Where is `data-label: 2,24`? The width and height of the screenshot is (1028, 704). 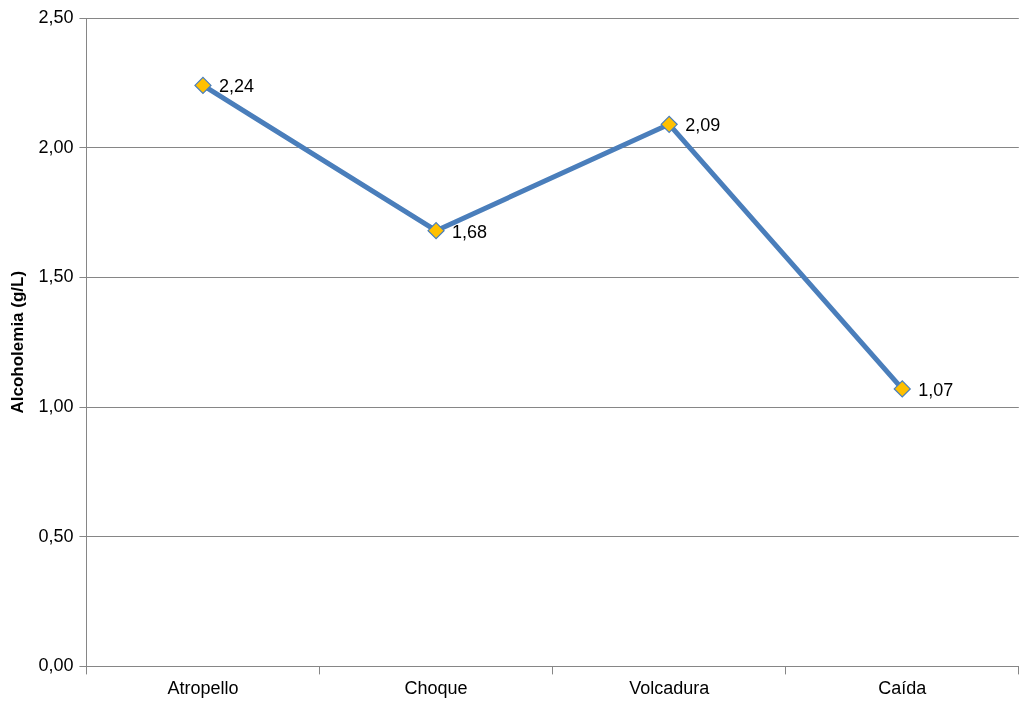 data-label: 2,24 is located at coordinates (236, 86).